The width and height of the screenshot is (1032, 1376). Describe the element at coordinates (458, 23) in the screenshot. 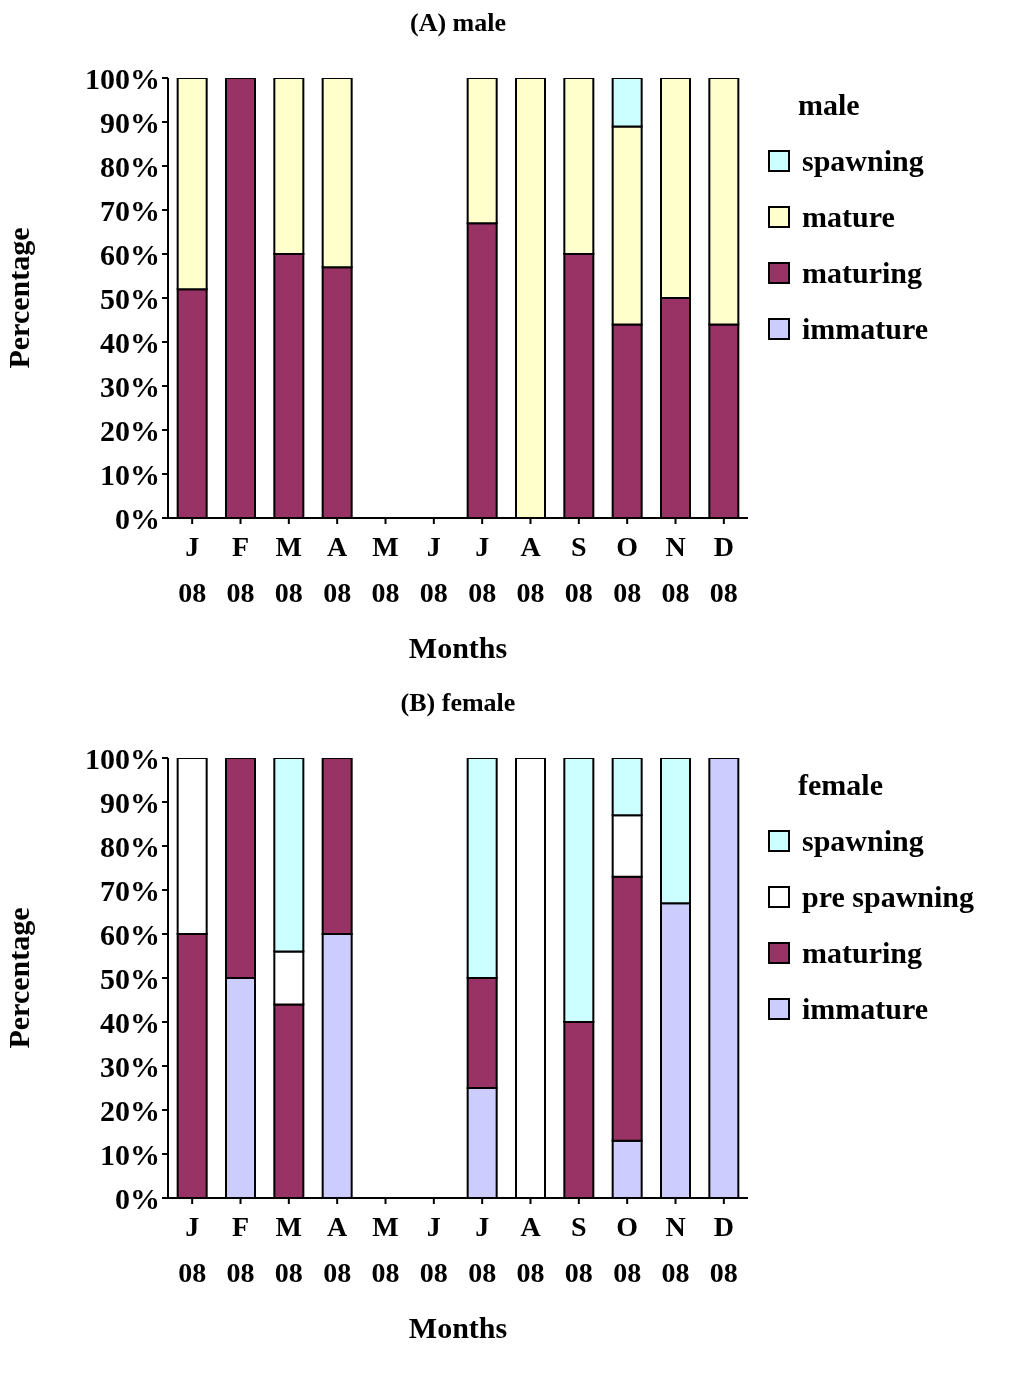

I see `chart-title: (A) male` at that location.